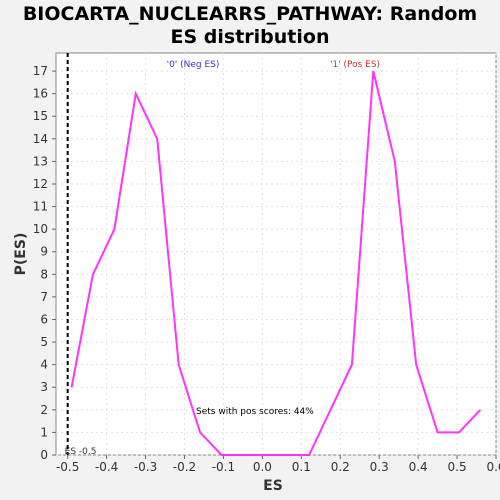 The width and height of the screenshot is (500, 500). I want to click on y-tick-label: 9, so click(44, 252).